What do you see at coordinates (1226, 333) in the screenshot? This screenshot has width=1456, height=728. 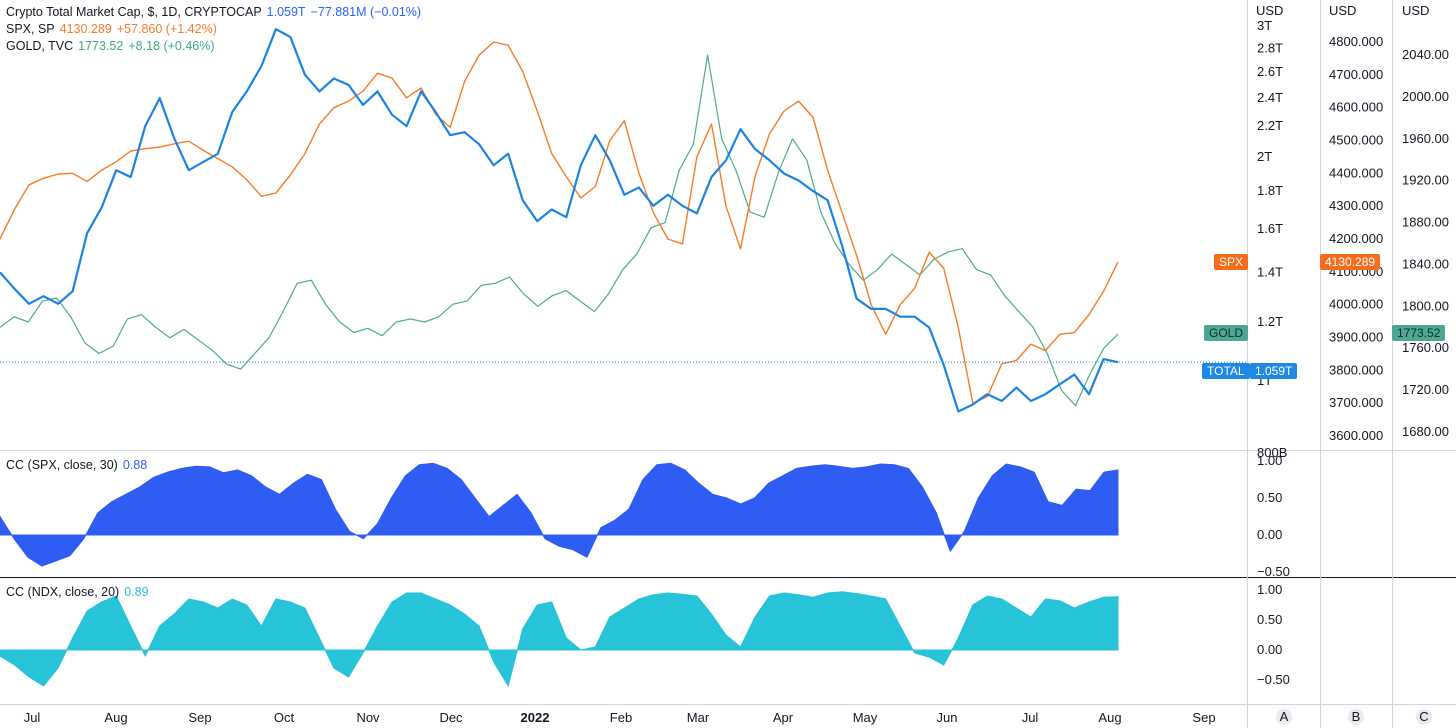 I see `gold-tag-left: GOLD` at bounding box center [1226, 333].